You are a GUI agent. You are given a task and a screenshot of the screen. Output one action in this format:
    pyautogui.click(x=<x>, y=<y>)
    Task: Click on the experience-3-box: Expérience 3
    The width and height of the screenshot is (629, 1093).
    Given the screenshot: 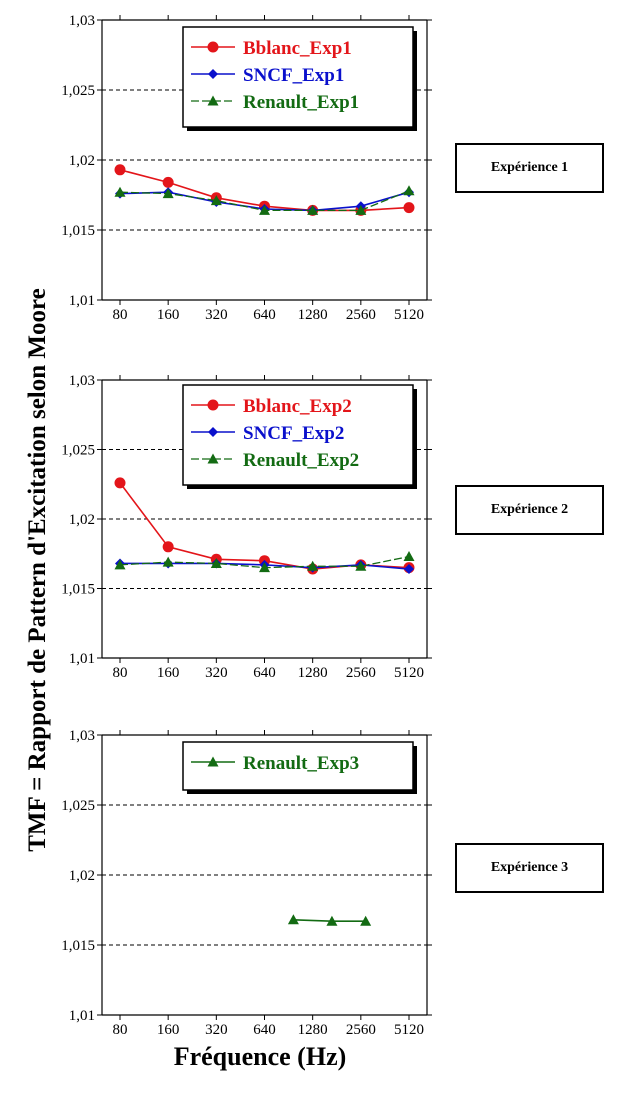 What is the action you would take?
    pyautogui.click(x=529, y=868)
    